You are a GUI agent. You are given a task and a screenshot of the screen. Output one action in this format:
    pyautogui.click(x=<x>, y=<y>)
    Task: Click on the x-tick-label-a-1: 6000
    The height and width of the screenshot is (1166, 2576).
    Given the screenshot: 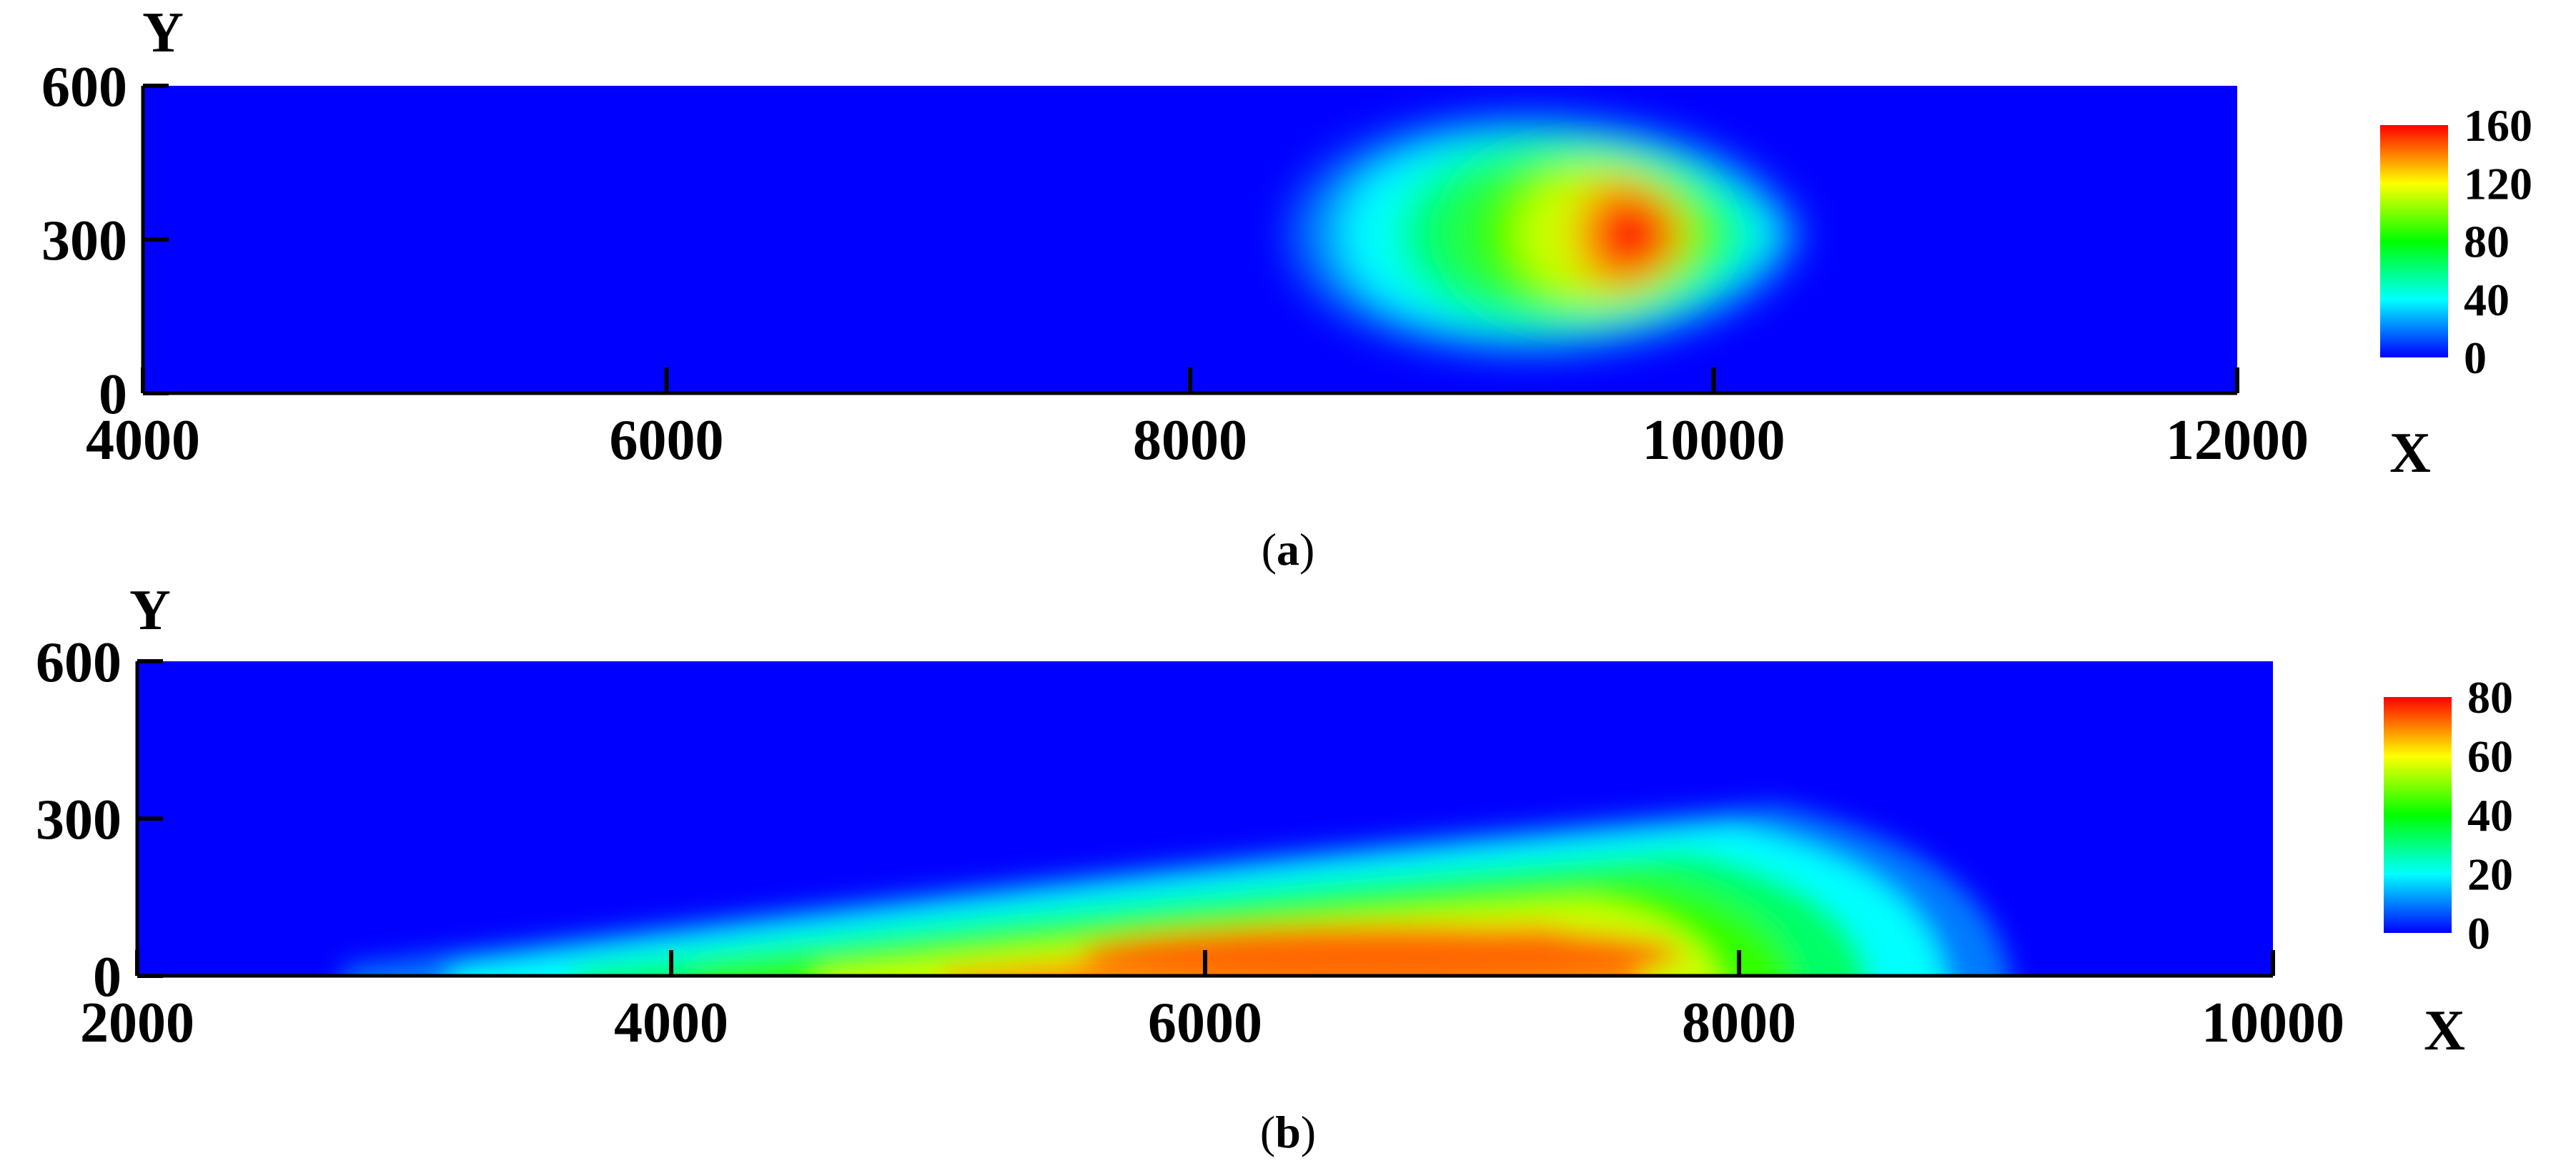 What is the action you would take?
    pyautogui.click(x=667, y=440)
    